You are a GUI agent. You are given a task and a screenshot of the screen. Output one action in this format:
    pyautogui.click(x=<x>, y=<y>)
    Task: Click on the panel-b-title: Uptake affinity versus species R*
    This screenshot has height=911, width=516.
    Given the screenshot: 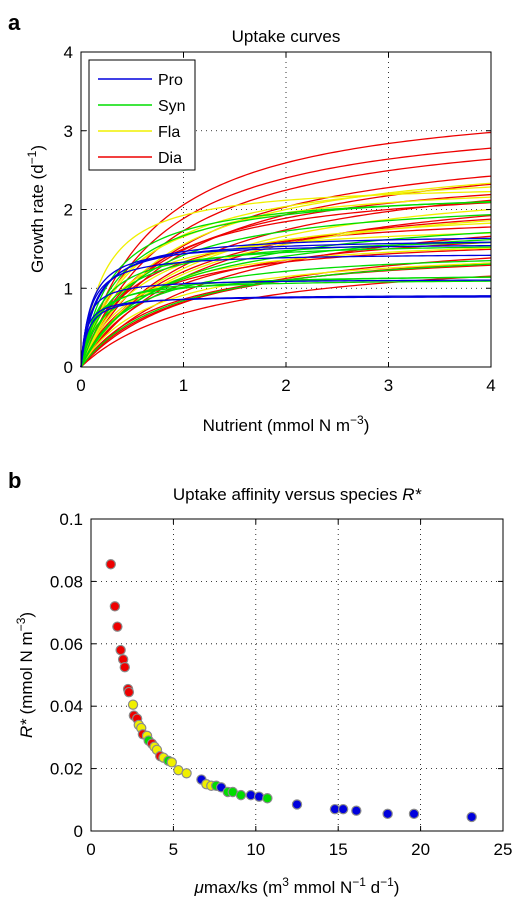 What is the action you would take?
    pyautogui.click(x=298, y=494)
    